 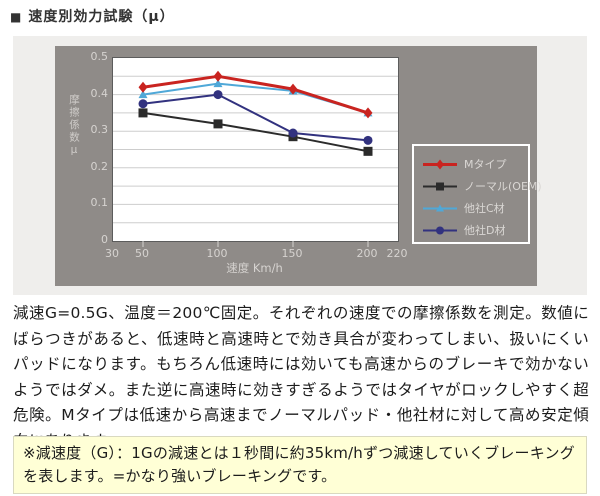 I want to click on series-line-Mタイプ, so click(x=255, y=94).